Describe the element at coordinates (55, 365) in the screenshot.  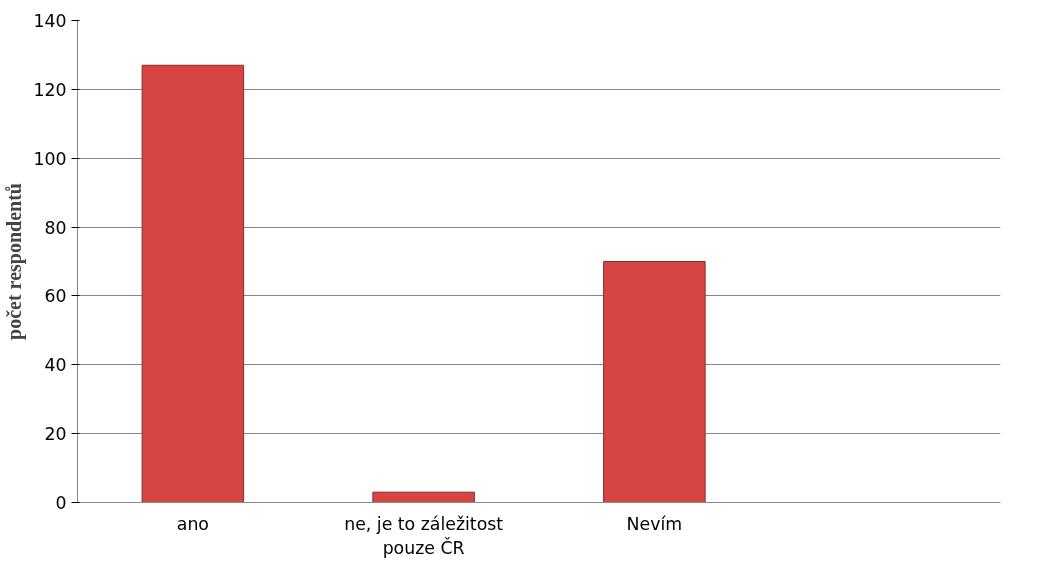
I see `y-tick-label: 40` at that location.